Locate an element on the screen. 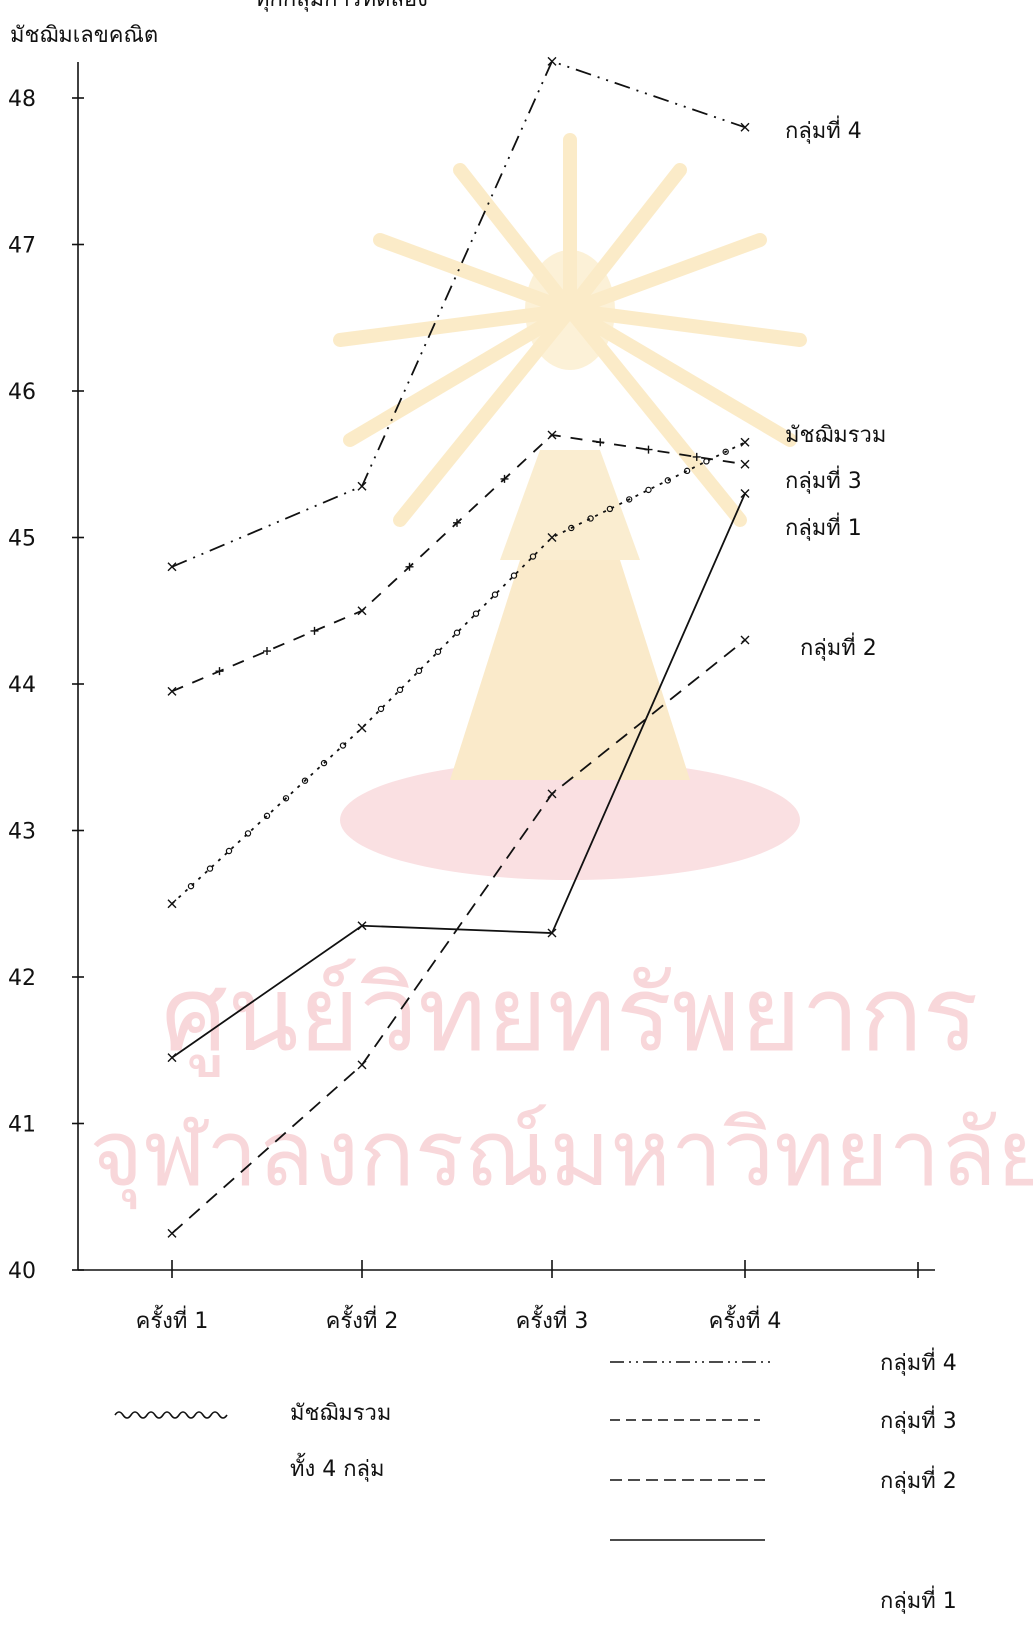 The image size is (1033, 1633). x-tick-label: ครั้งที่ 2 is located at coordinates (362, 1319).